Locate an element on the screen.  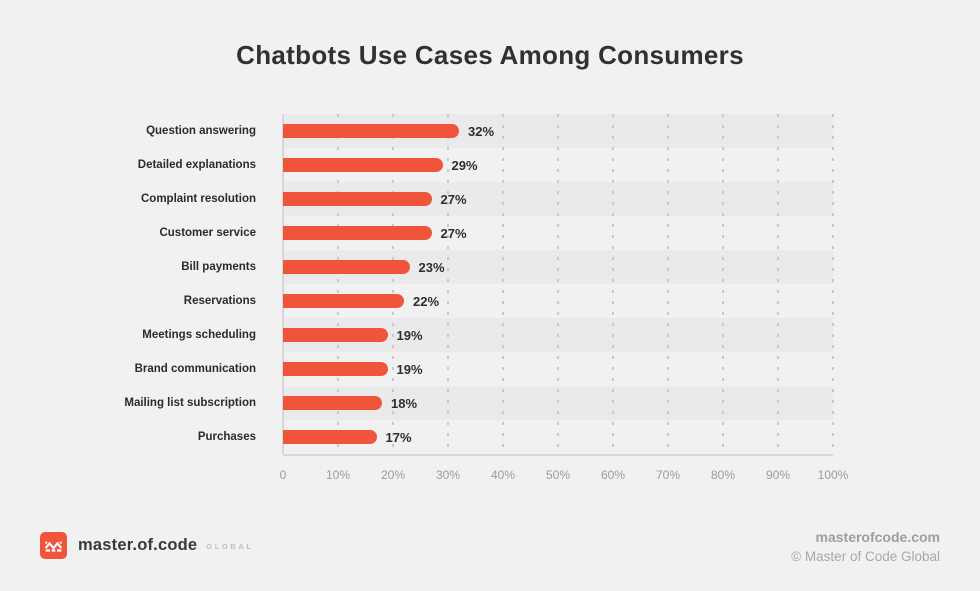
brand-suffix: GLOBAL is located at coordinates (230, 546).